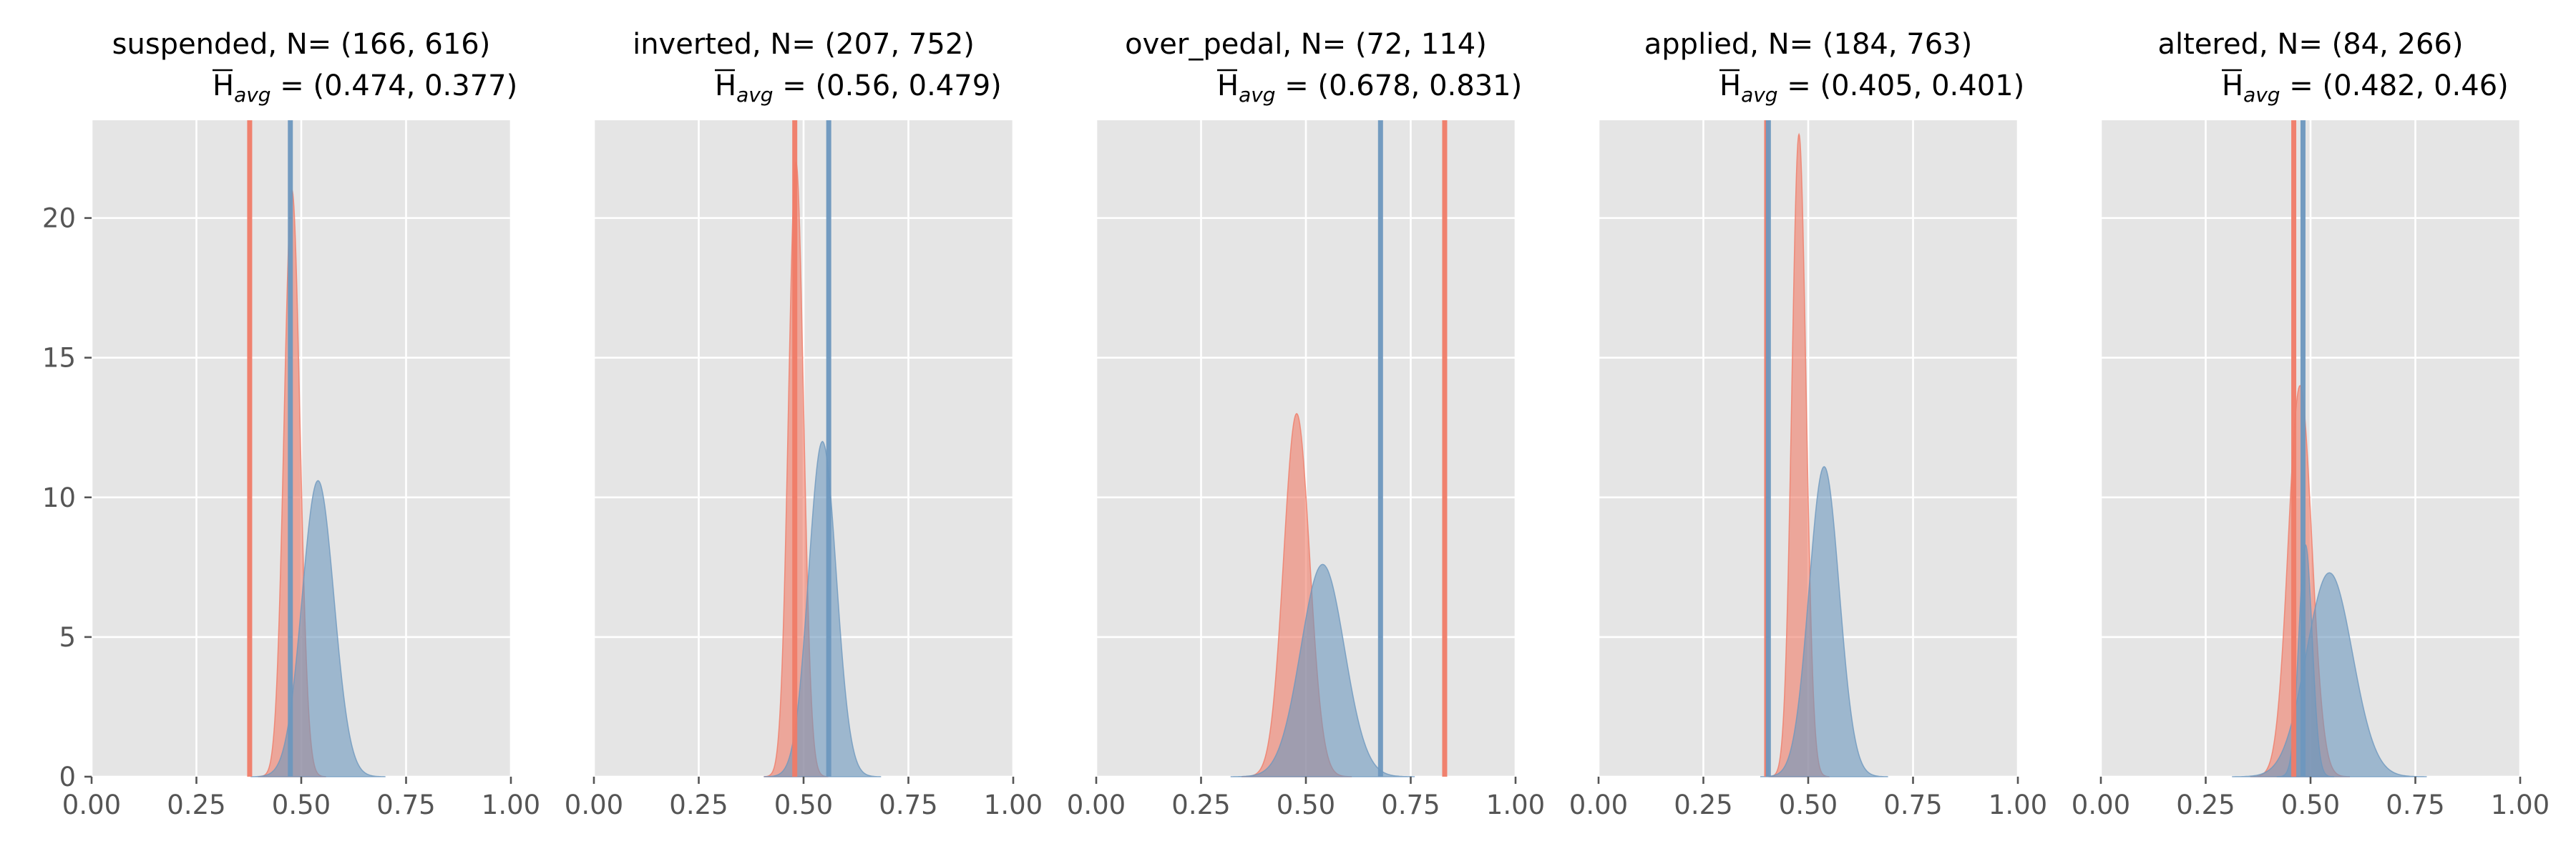  I want to click on havg-label: Havg = (0.474, 0.377), so click(365, 88).